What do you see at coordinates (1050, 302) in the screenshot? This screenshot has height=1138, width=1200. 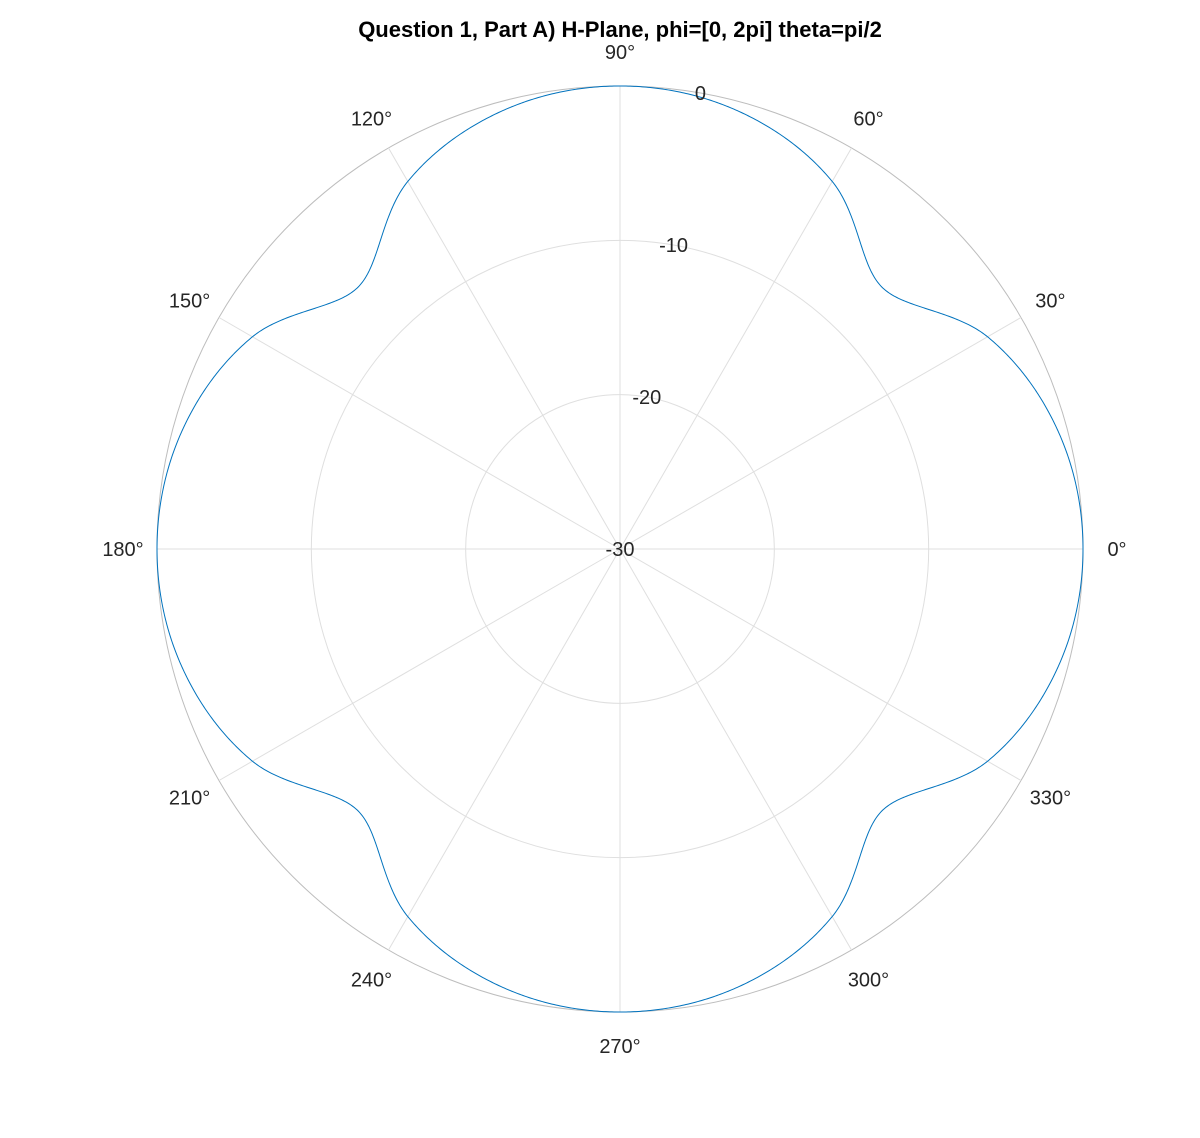 I see `theta-tick-label-30: 30°` at bounding box center [1050, 302].